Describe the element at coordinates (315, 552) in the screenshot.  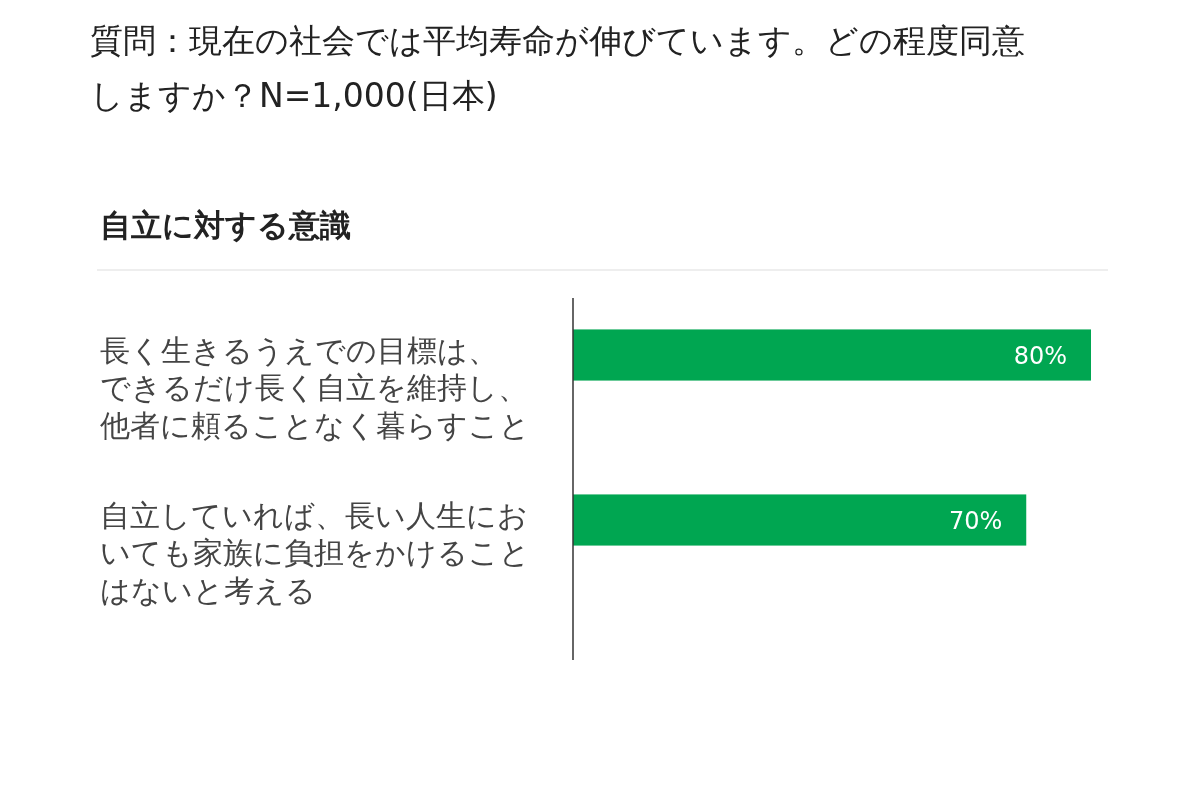
I see `y-tick-label: 自立していれば、長い人生においても家族に負担をかけることはないと考える` at that location.